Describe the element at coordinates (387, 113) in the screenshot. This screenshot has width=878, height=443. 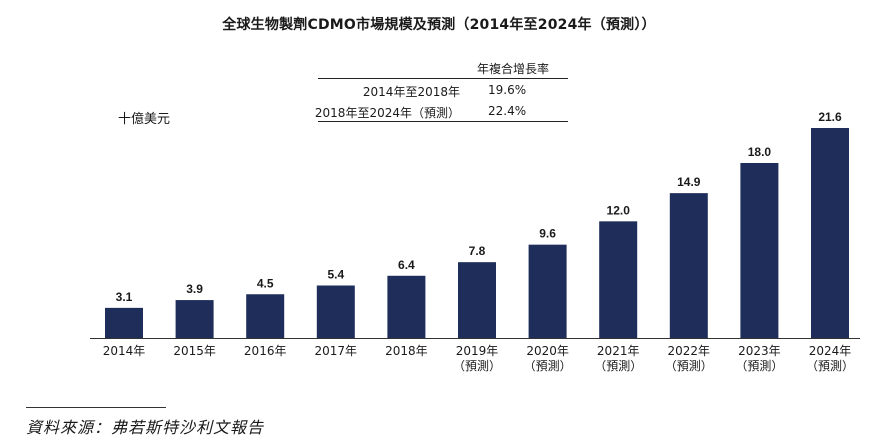
I see `cagr-period: 2018年至2024年（預測）` at that location.